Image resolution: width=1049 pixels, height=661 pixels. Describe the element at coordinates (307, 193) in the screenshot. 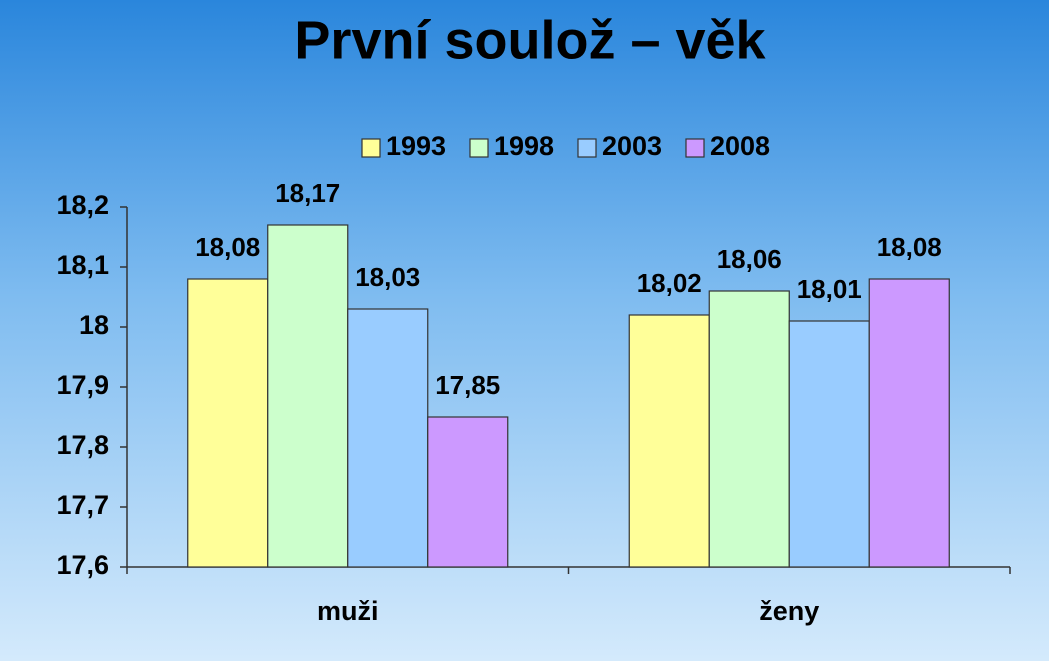

I see `value-label: 18,17` at that location.